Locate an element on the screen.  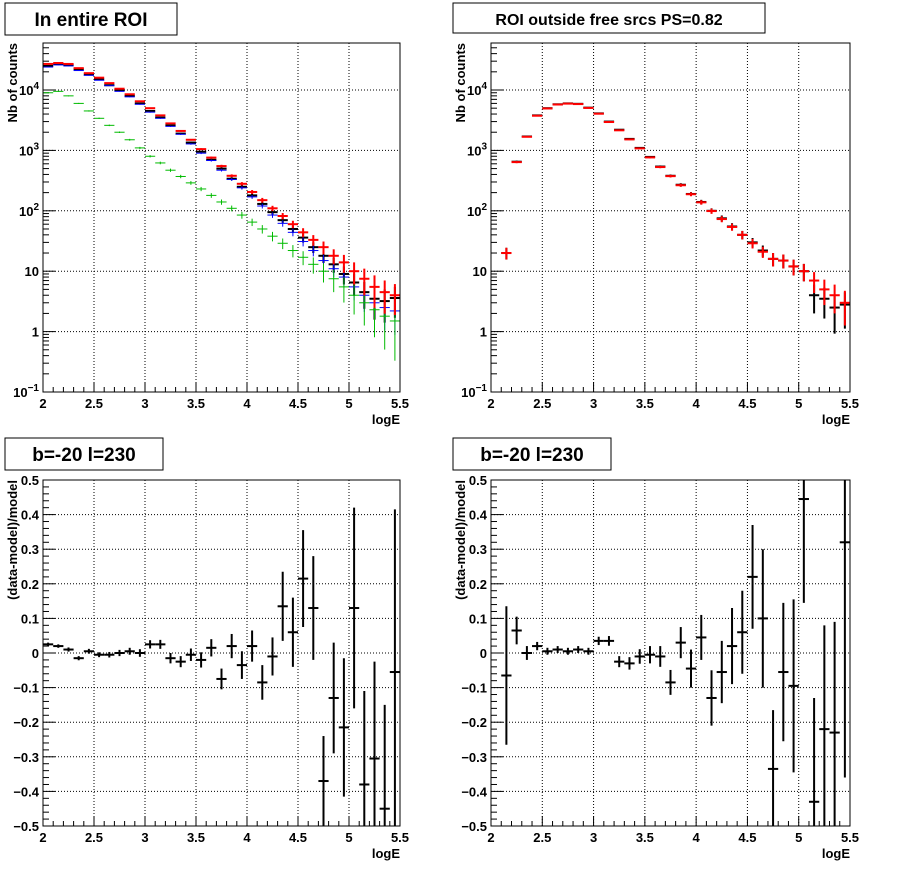
title-box is located at coordinates (84, 454).